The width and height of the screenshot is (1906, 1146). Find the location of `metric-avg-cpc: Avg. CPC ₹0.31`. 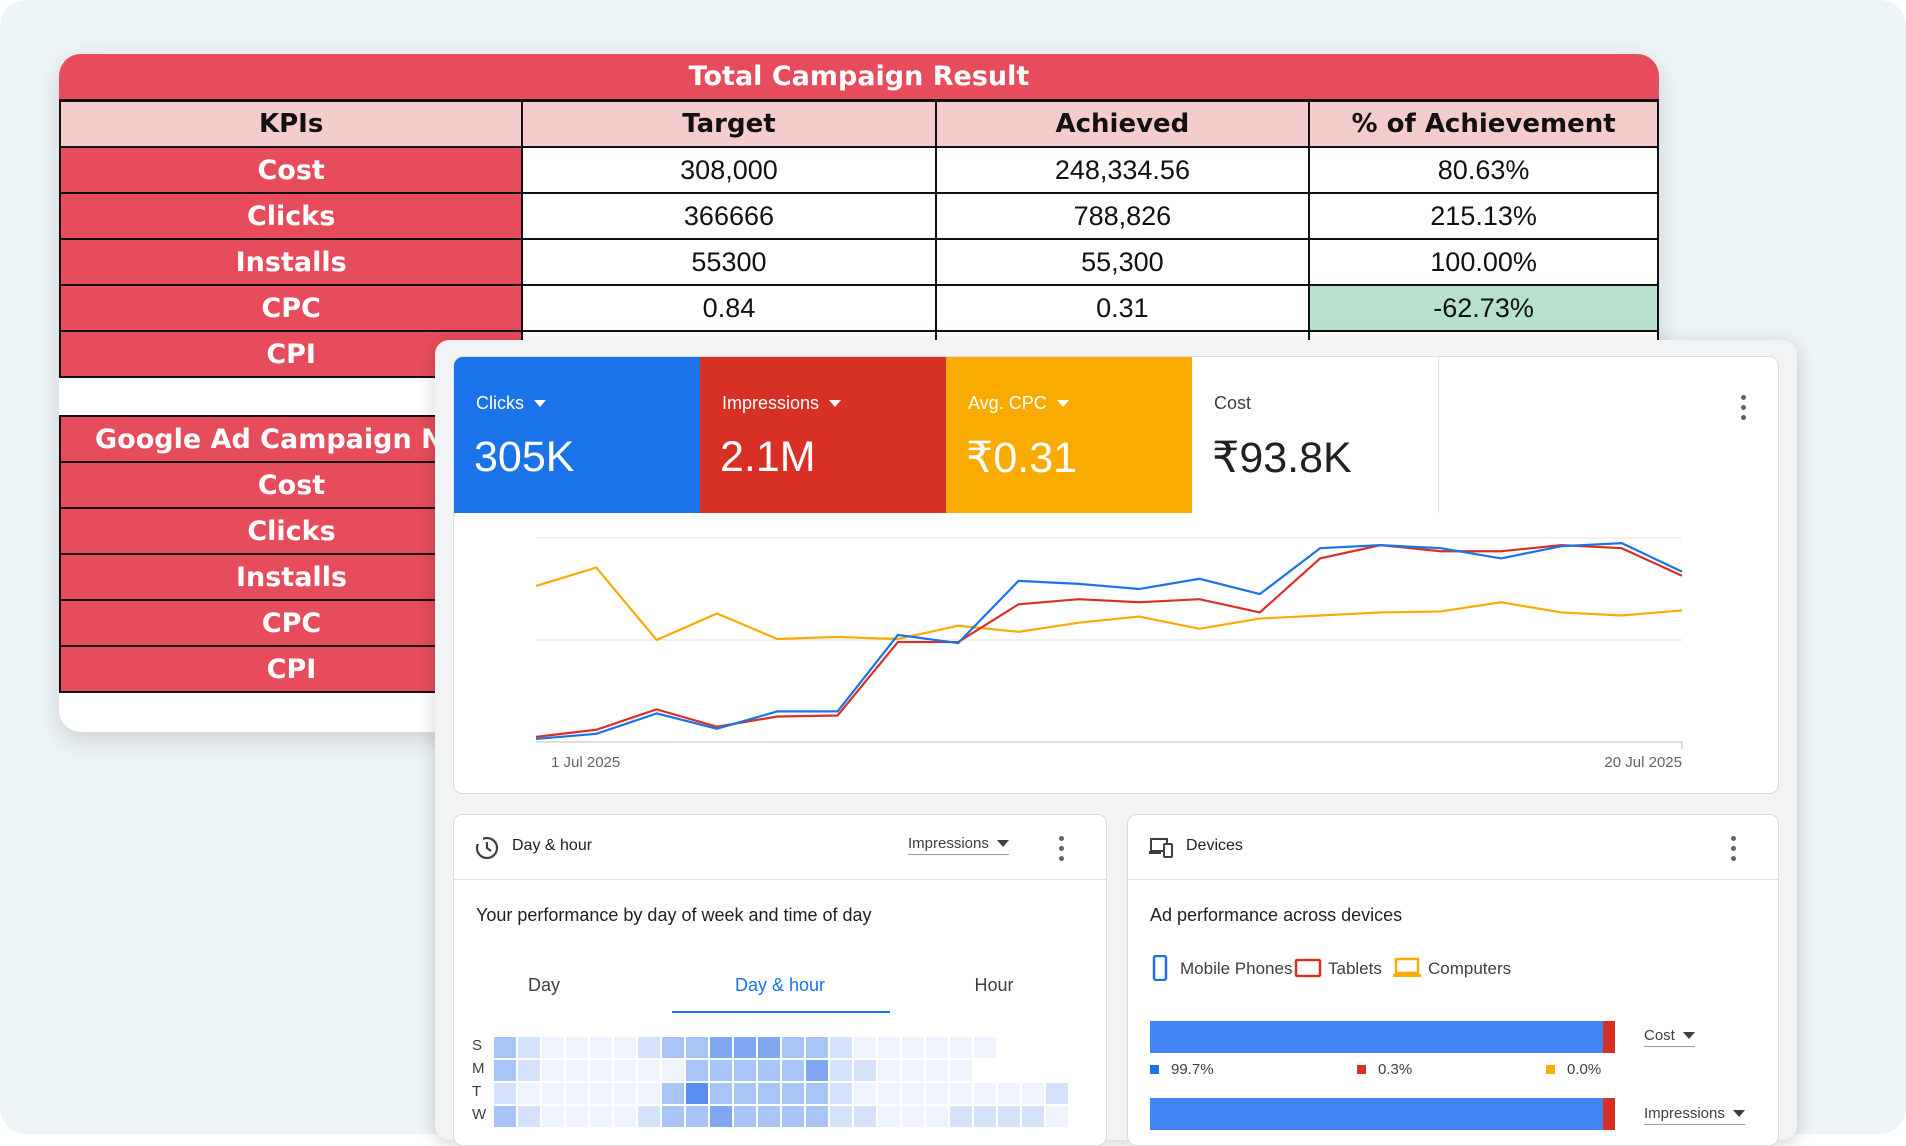

metric-avg-cpc: Avg. CPC ₹0.31 is located at coordinates (1069, 435).